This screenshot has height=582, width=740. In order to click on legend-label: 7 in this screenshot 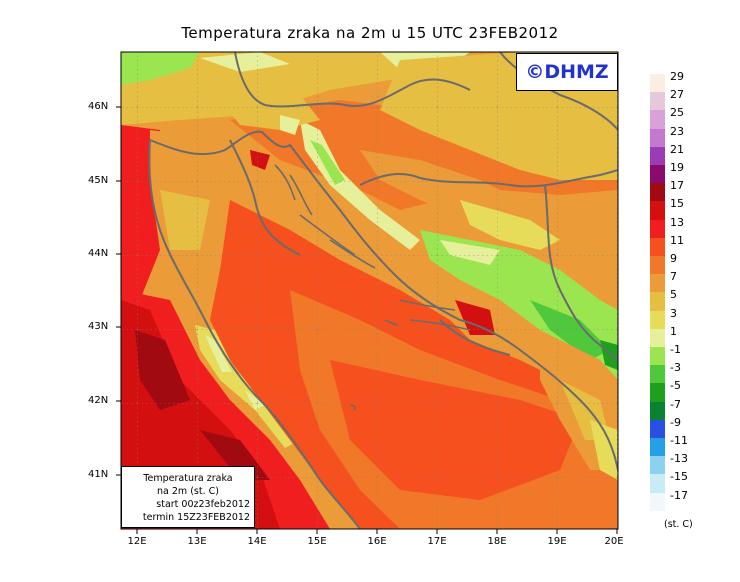, I will do `click(673, 277)`.